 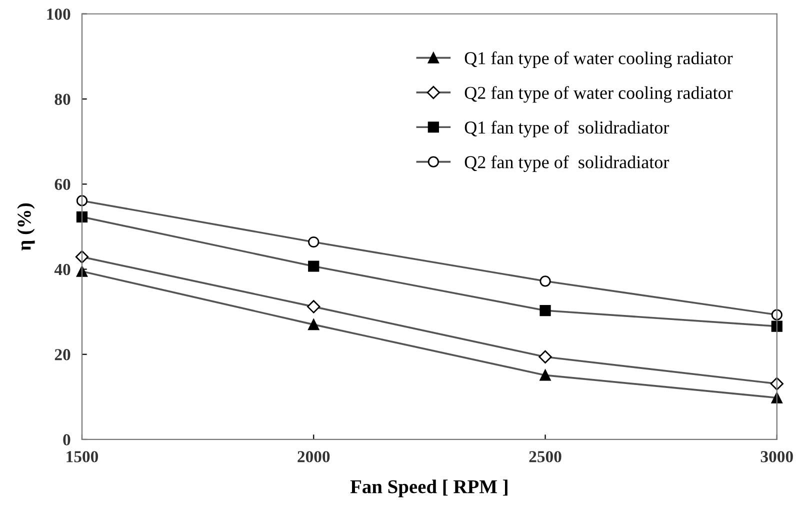 I want to click on legend-label: Q2 fan type of water cooling radiator, so click(x=598, y=94).